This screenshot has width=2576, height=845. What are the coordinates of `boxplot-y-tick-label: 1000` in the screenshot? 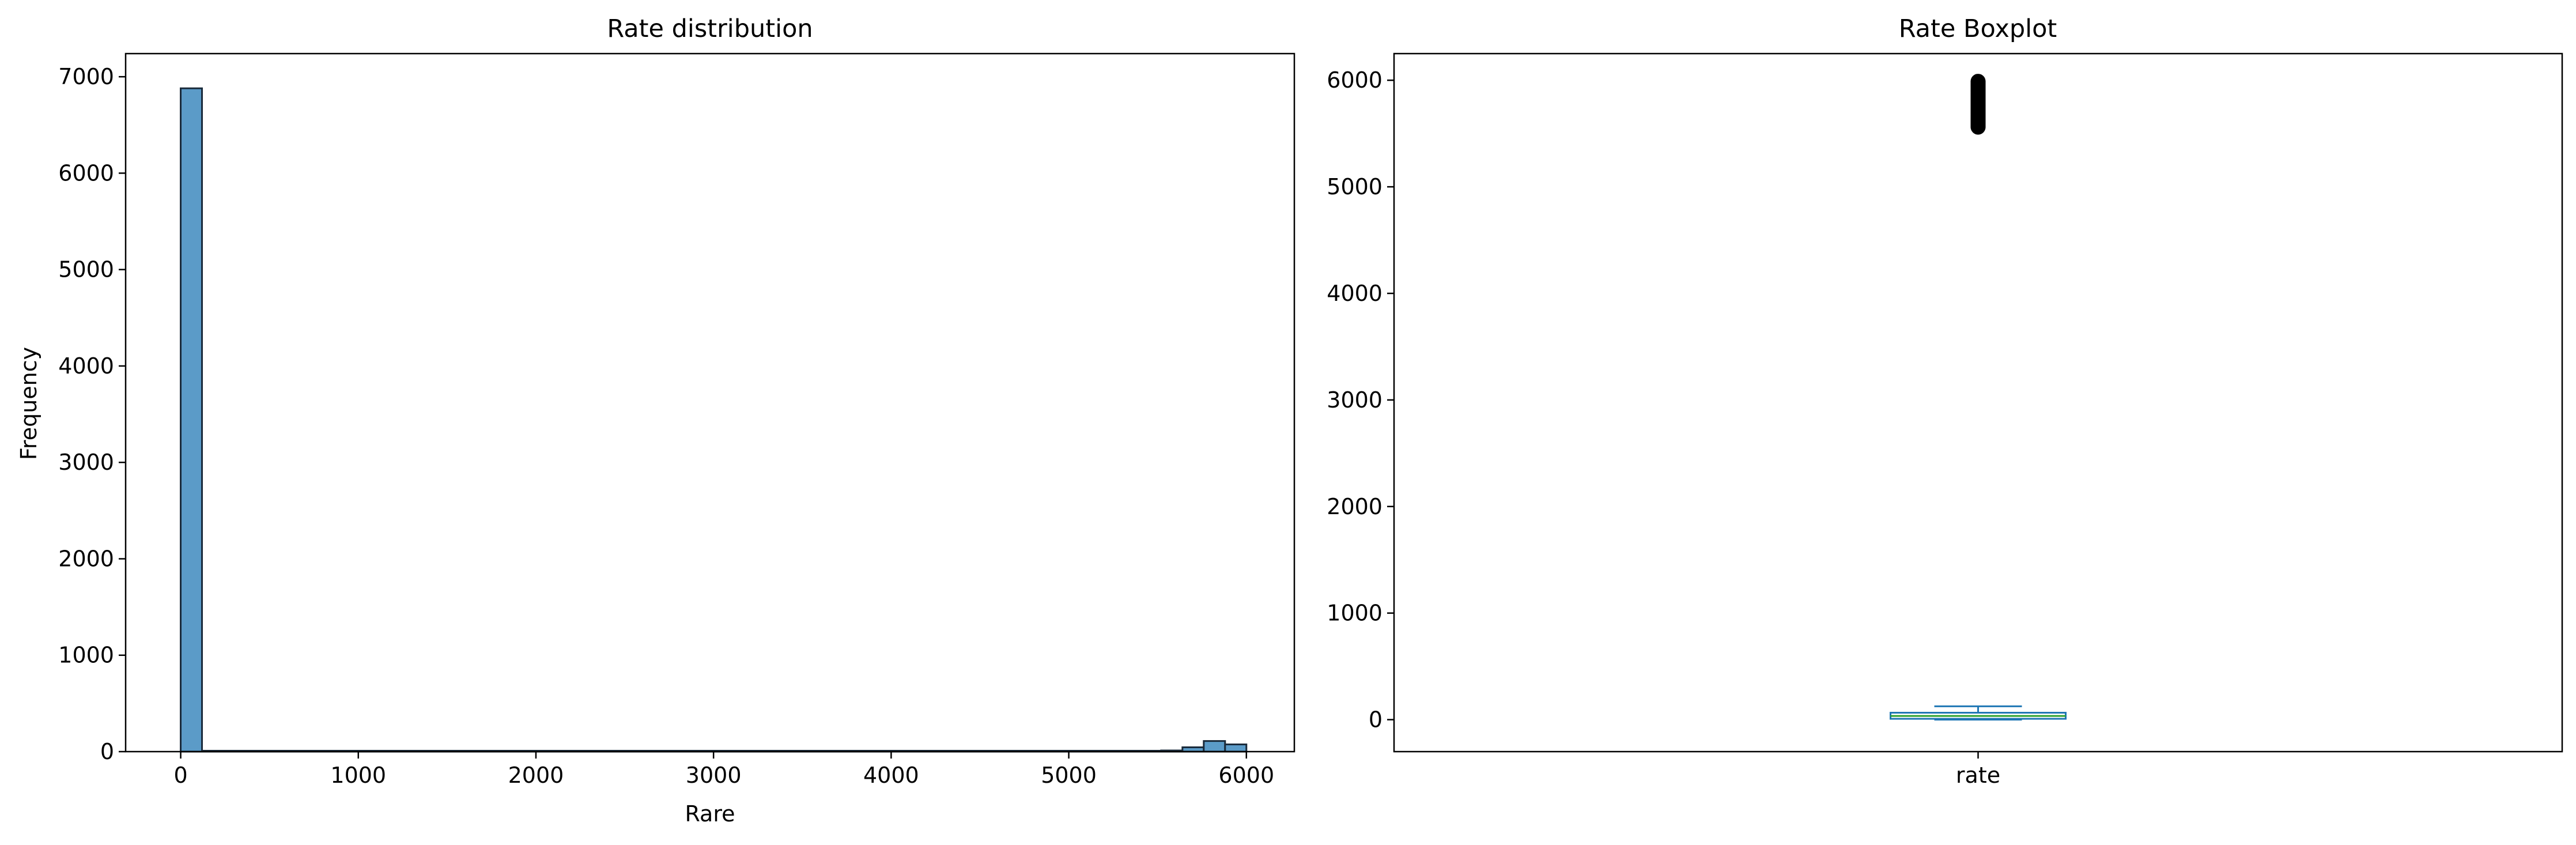 It's located at (1355, 613).